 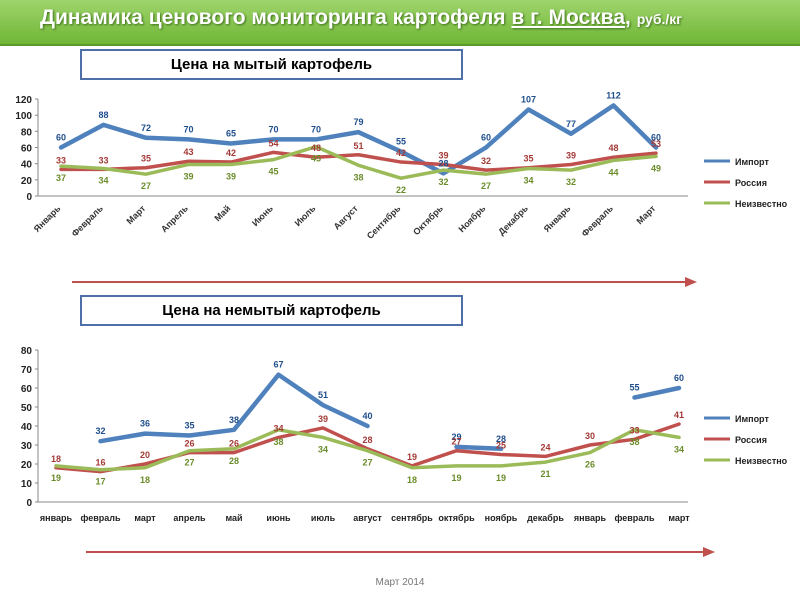 I want to click on x-tick-label: ноябрь, so click(x=501, y=518).